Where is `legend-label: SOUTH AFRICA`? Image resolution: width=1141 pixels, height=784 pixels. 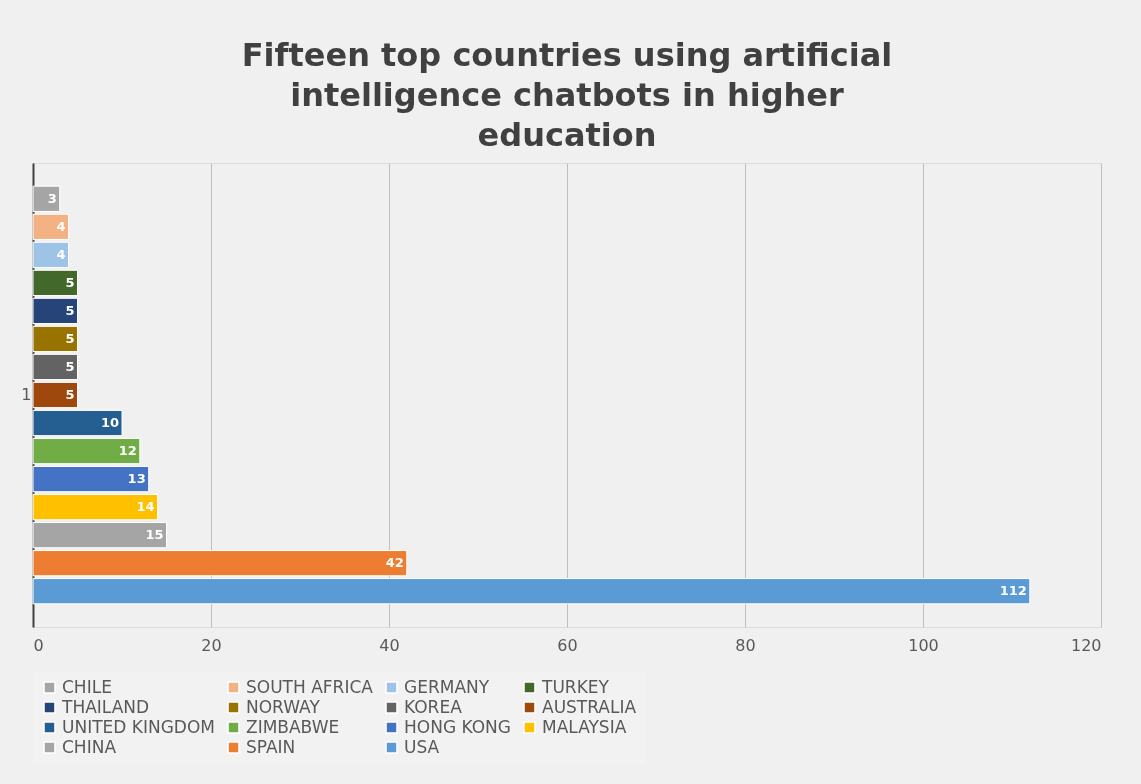
legend-label: SOUTH AFRICA is located at coordinates (310, 686).